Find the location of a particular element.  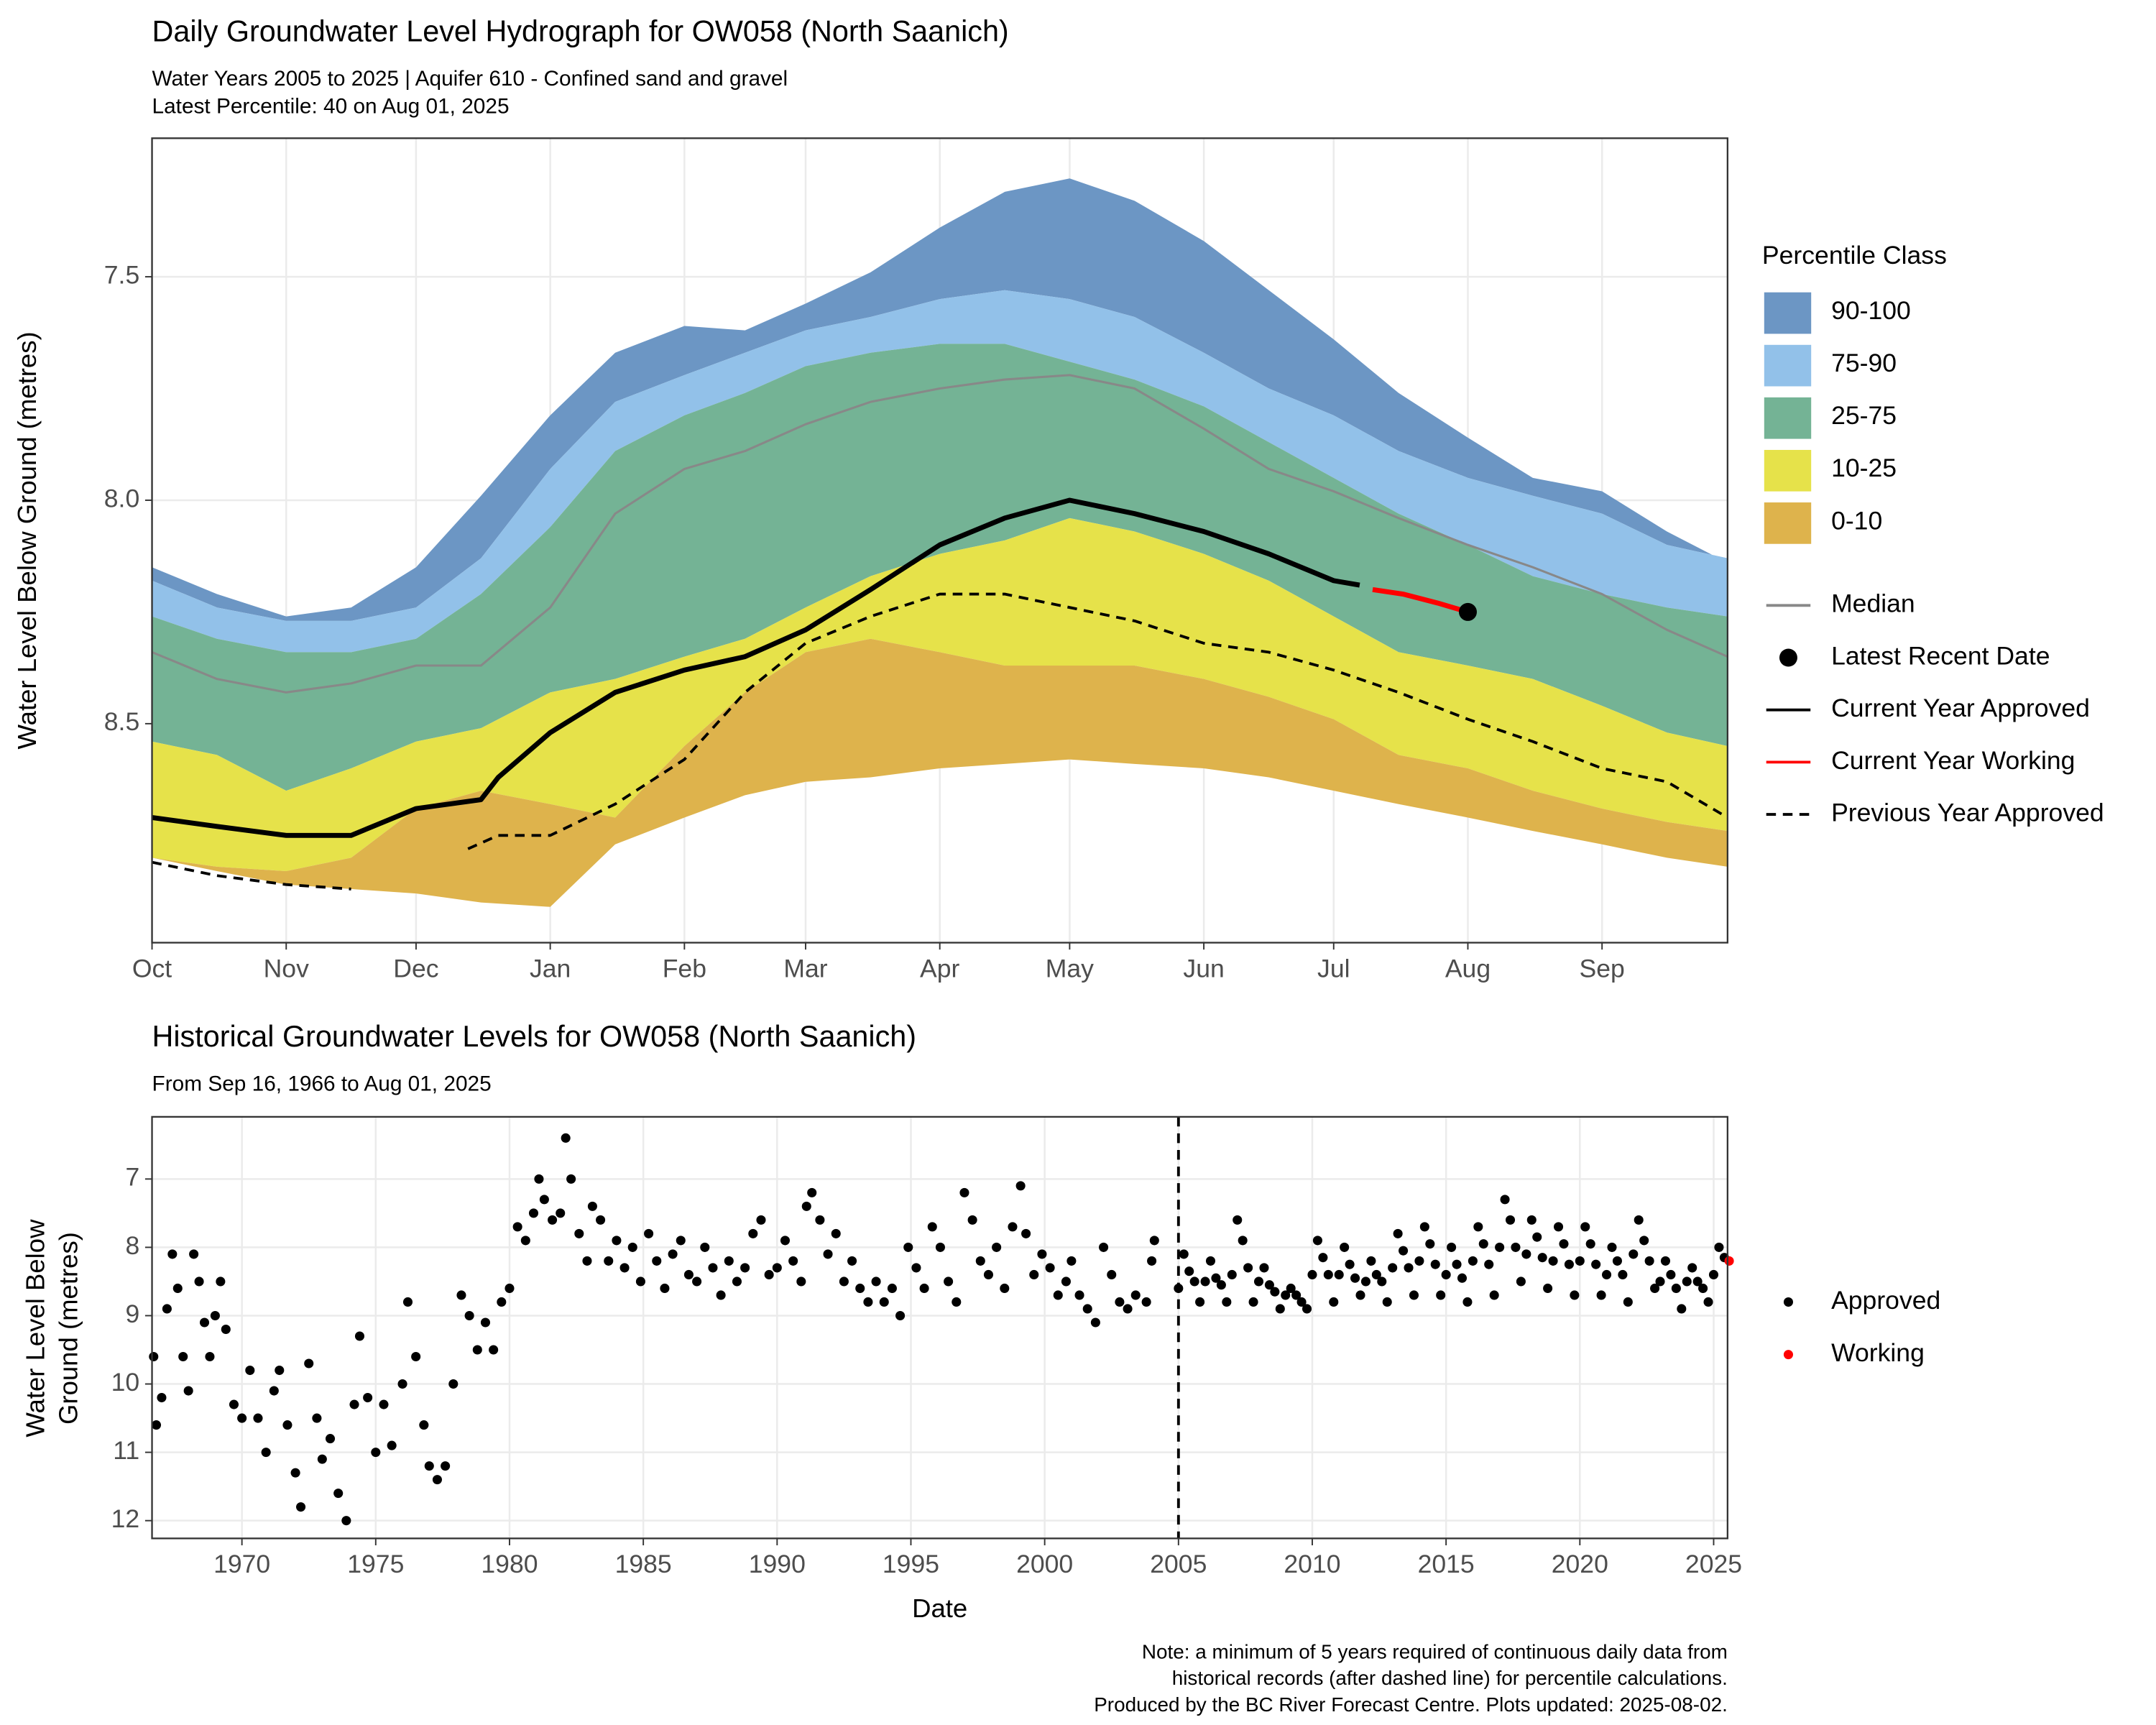

x-tick-label: Nov is located at coordinates (286, 968).